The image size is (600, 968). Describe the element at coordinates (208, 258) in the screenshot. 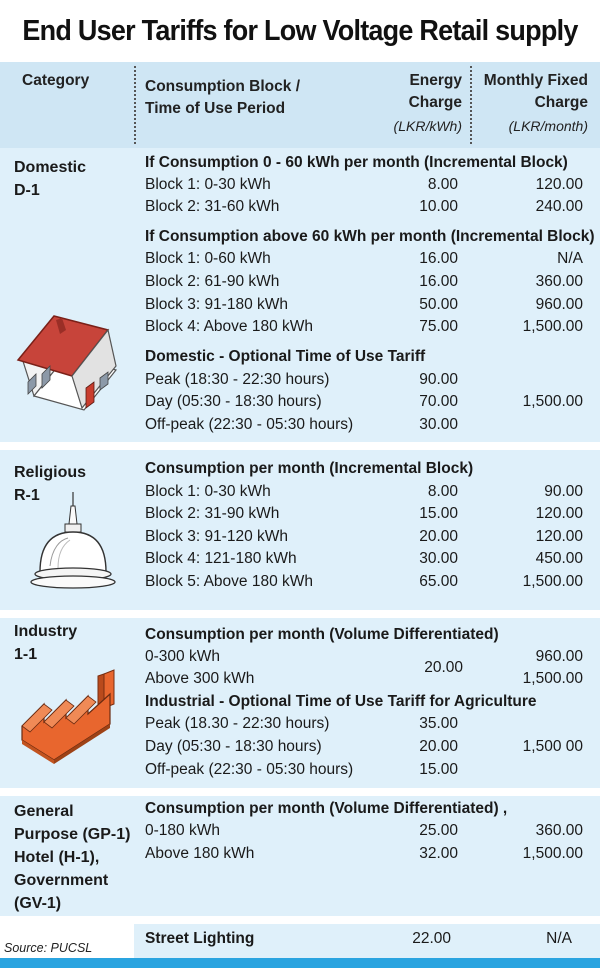

I see `row-label: Block 1: 0-60 kWh` at that location.